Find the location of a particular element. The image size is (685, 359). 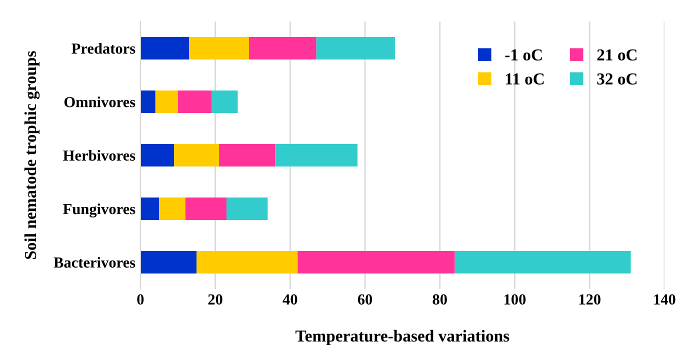

y-axis-title: Soil nematode trophic groups is located at coordinates (32, 155).